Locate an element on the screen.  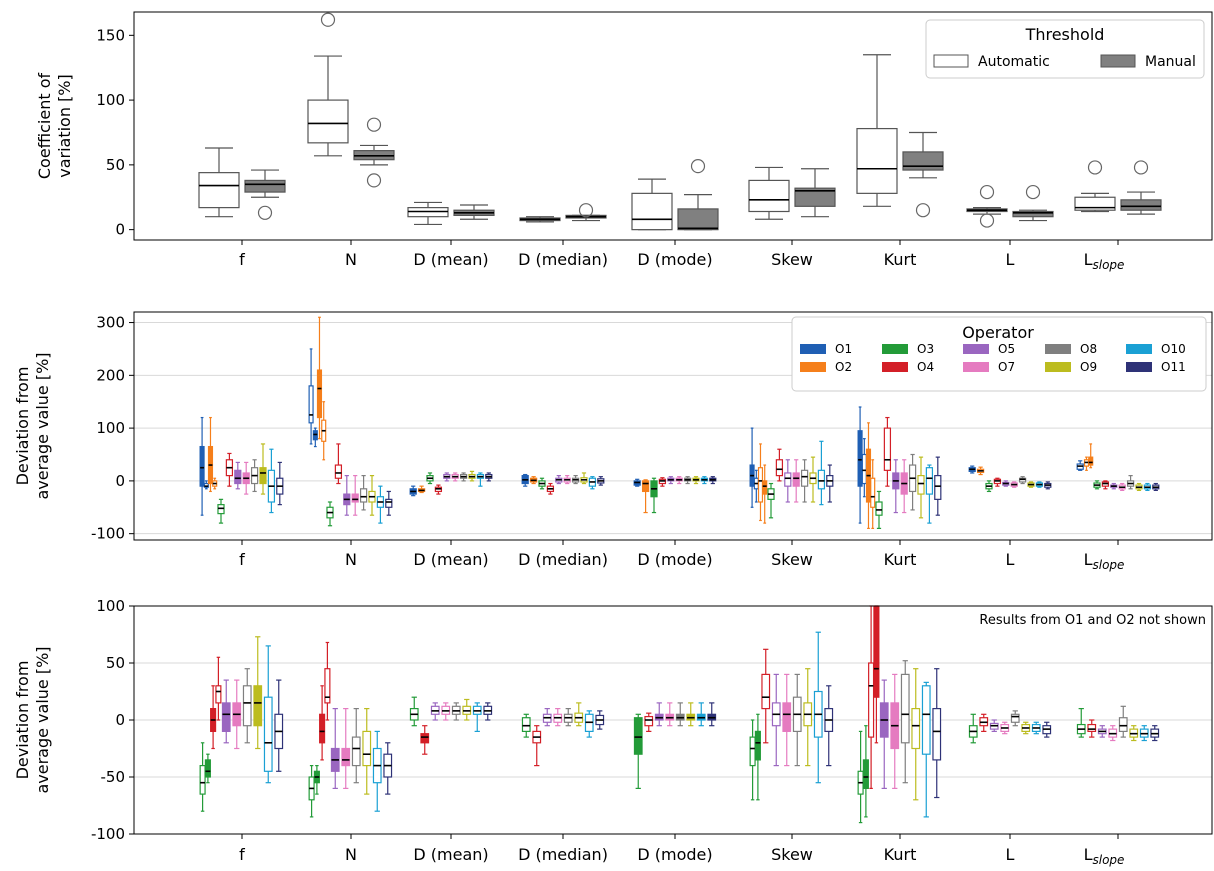
y-axis-label: Deviation fromaverage value [%] is located at coordinates (32, 425).